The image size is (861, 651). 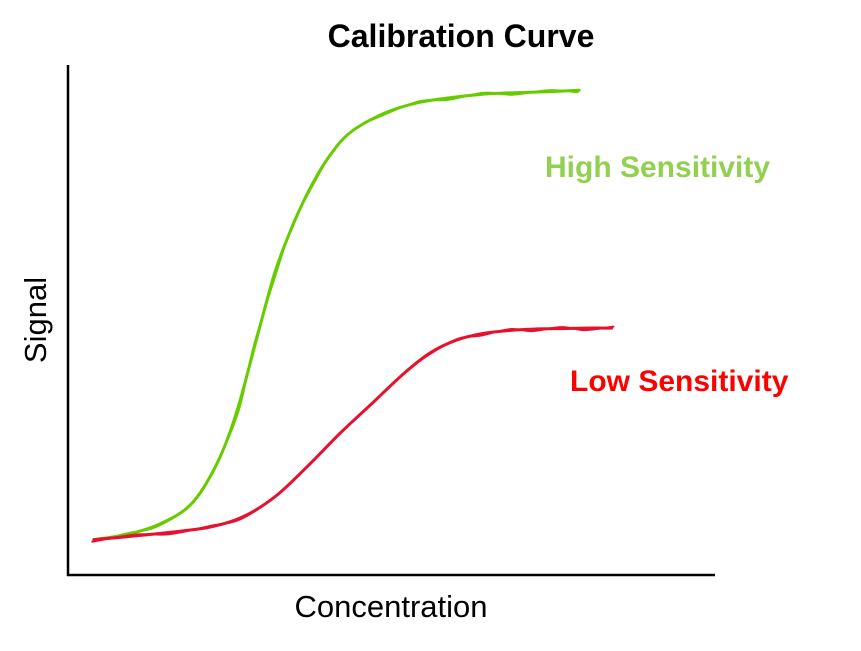 What do you see at coordinates (390, 606) in the screenshot?
I see `x-axis-title: Concentration` at bounding box center [390, 606].